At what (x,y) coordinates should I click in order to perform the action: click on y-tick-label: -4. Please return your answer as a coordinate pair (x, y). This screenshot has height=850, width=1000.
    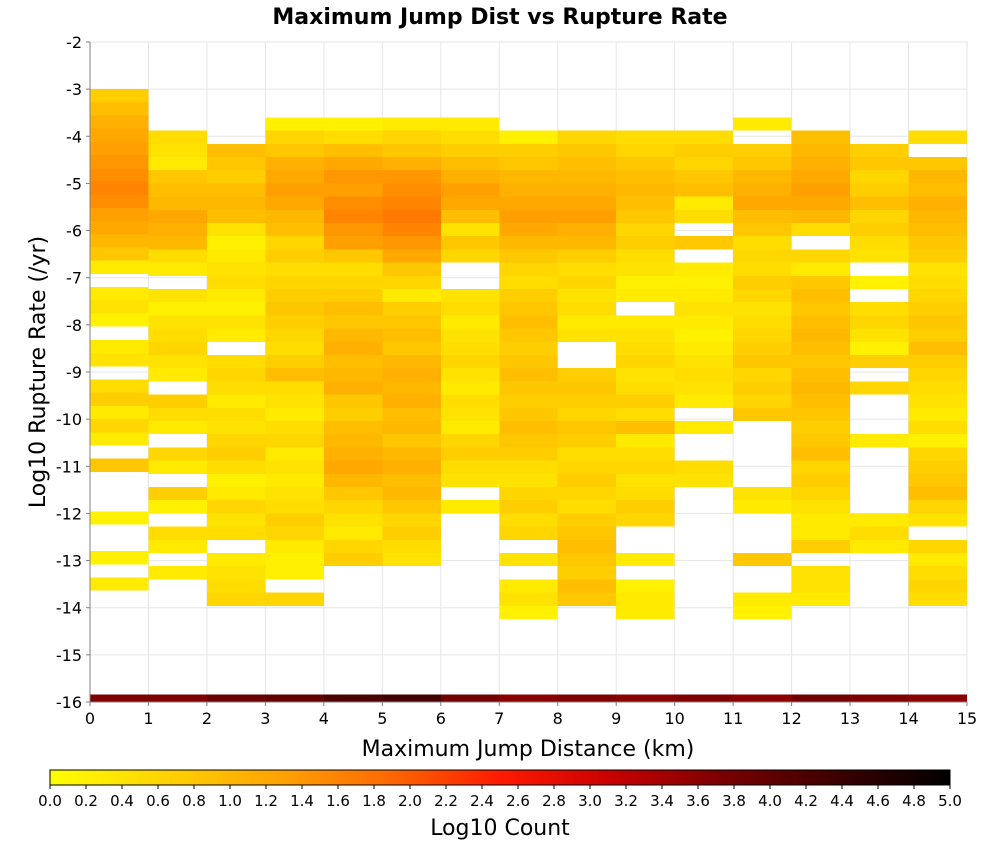
    Looking at the image, I should click on (74, 136).